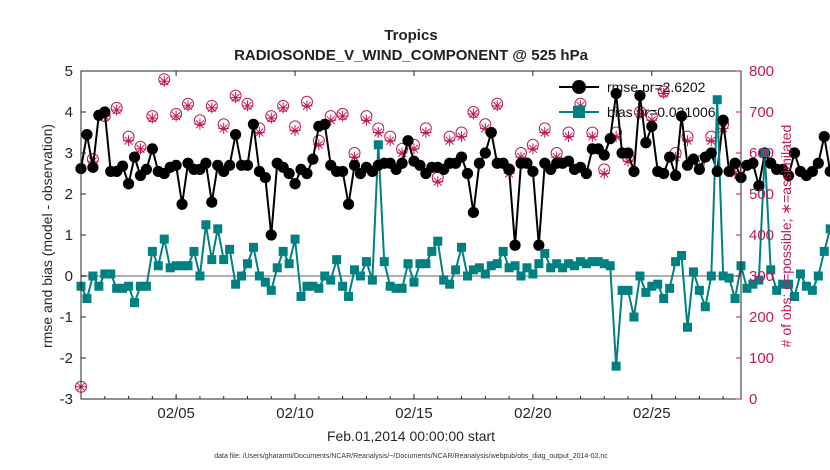 The height and width of the screenshot is (470, 830). Describe the element at coordinates (69, 194) in the screenshot. I see `y-tick-label: 2` at that location.